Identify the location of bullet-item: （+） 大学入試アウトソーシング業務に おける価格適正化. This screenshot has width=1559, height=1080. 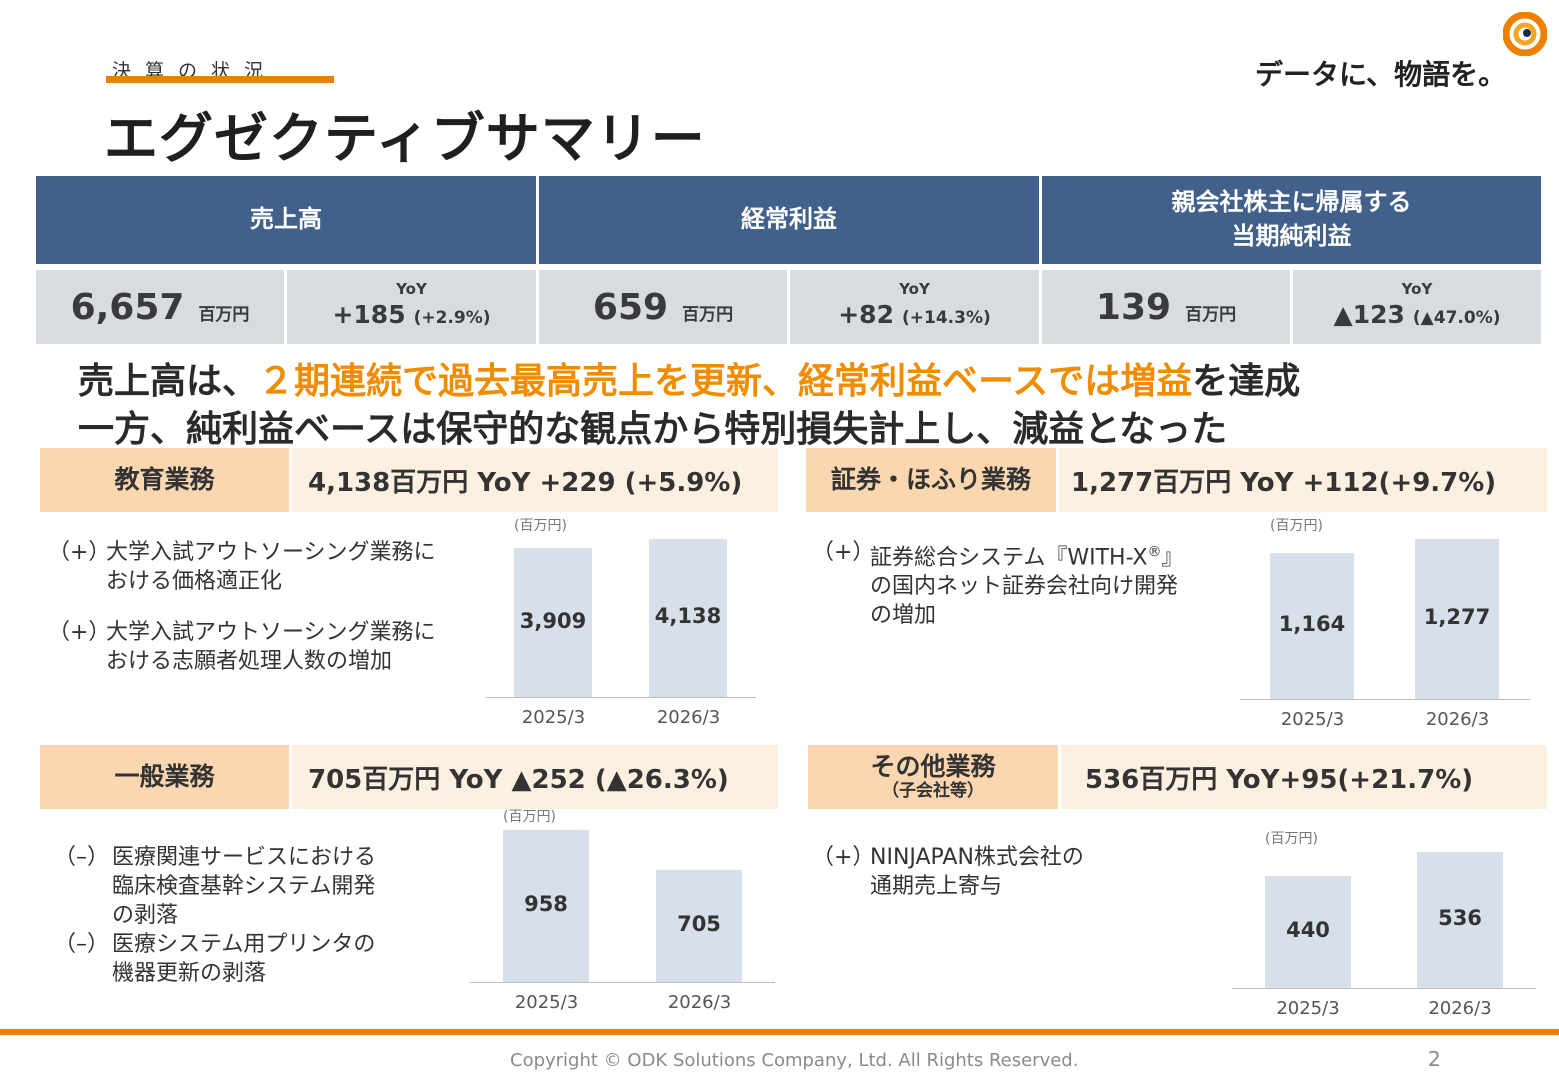
(263, 567).